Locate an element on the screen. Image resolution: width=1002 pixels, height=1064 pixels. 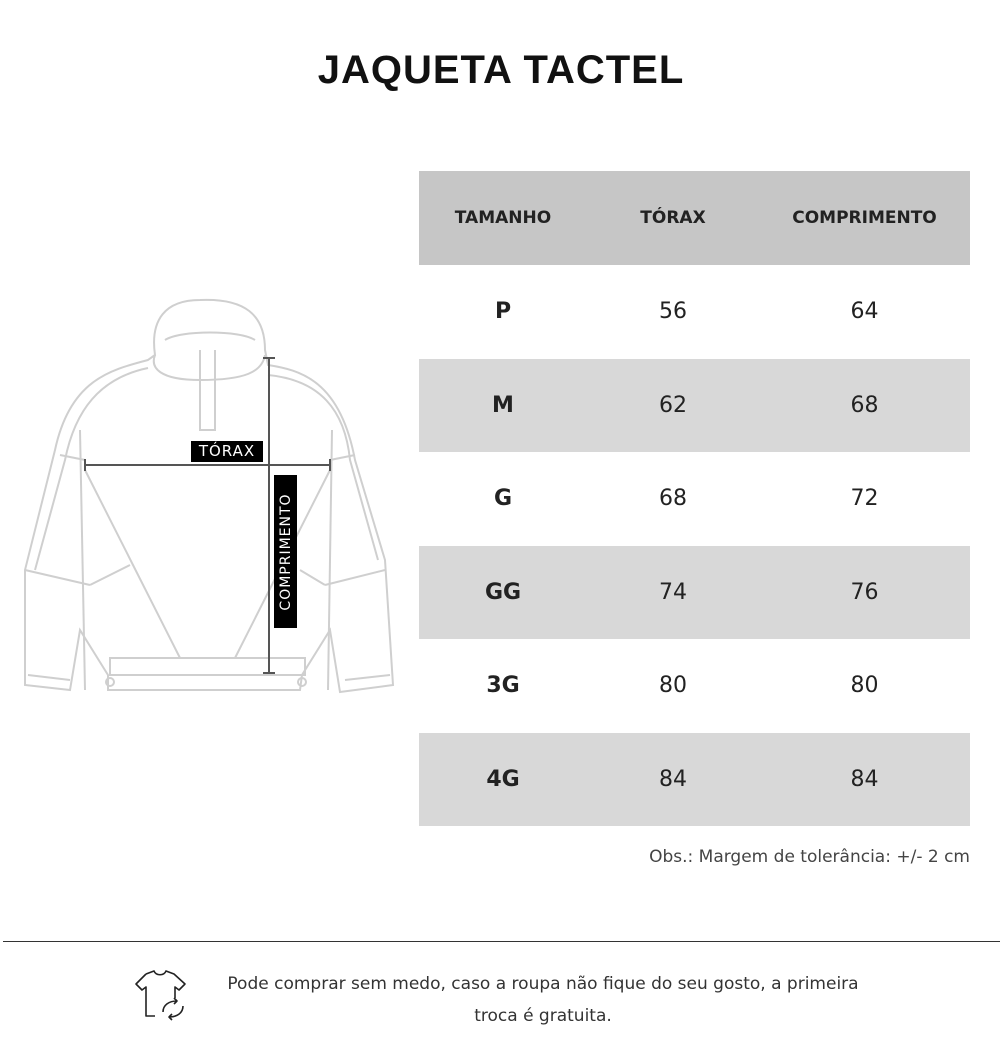
table-row: 4G 84 84 is located at coordinates (694, 779).